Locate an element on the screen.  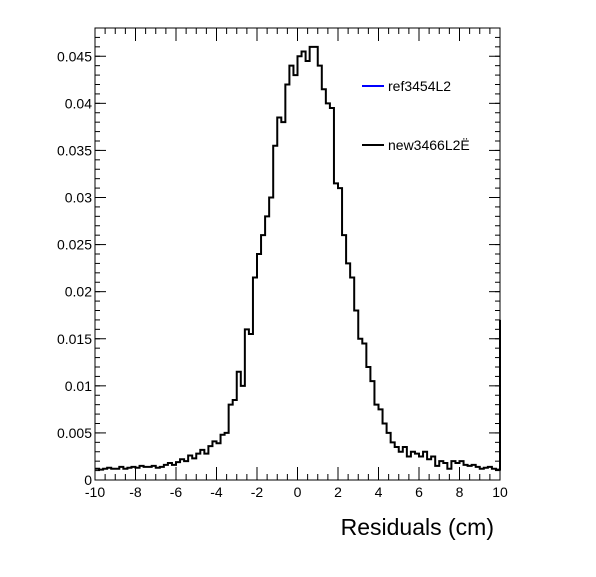
y-tick-label: 0.045 is located at coordinates (74, 56).